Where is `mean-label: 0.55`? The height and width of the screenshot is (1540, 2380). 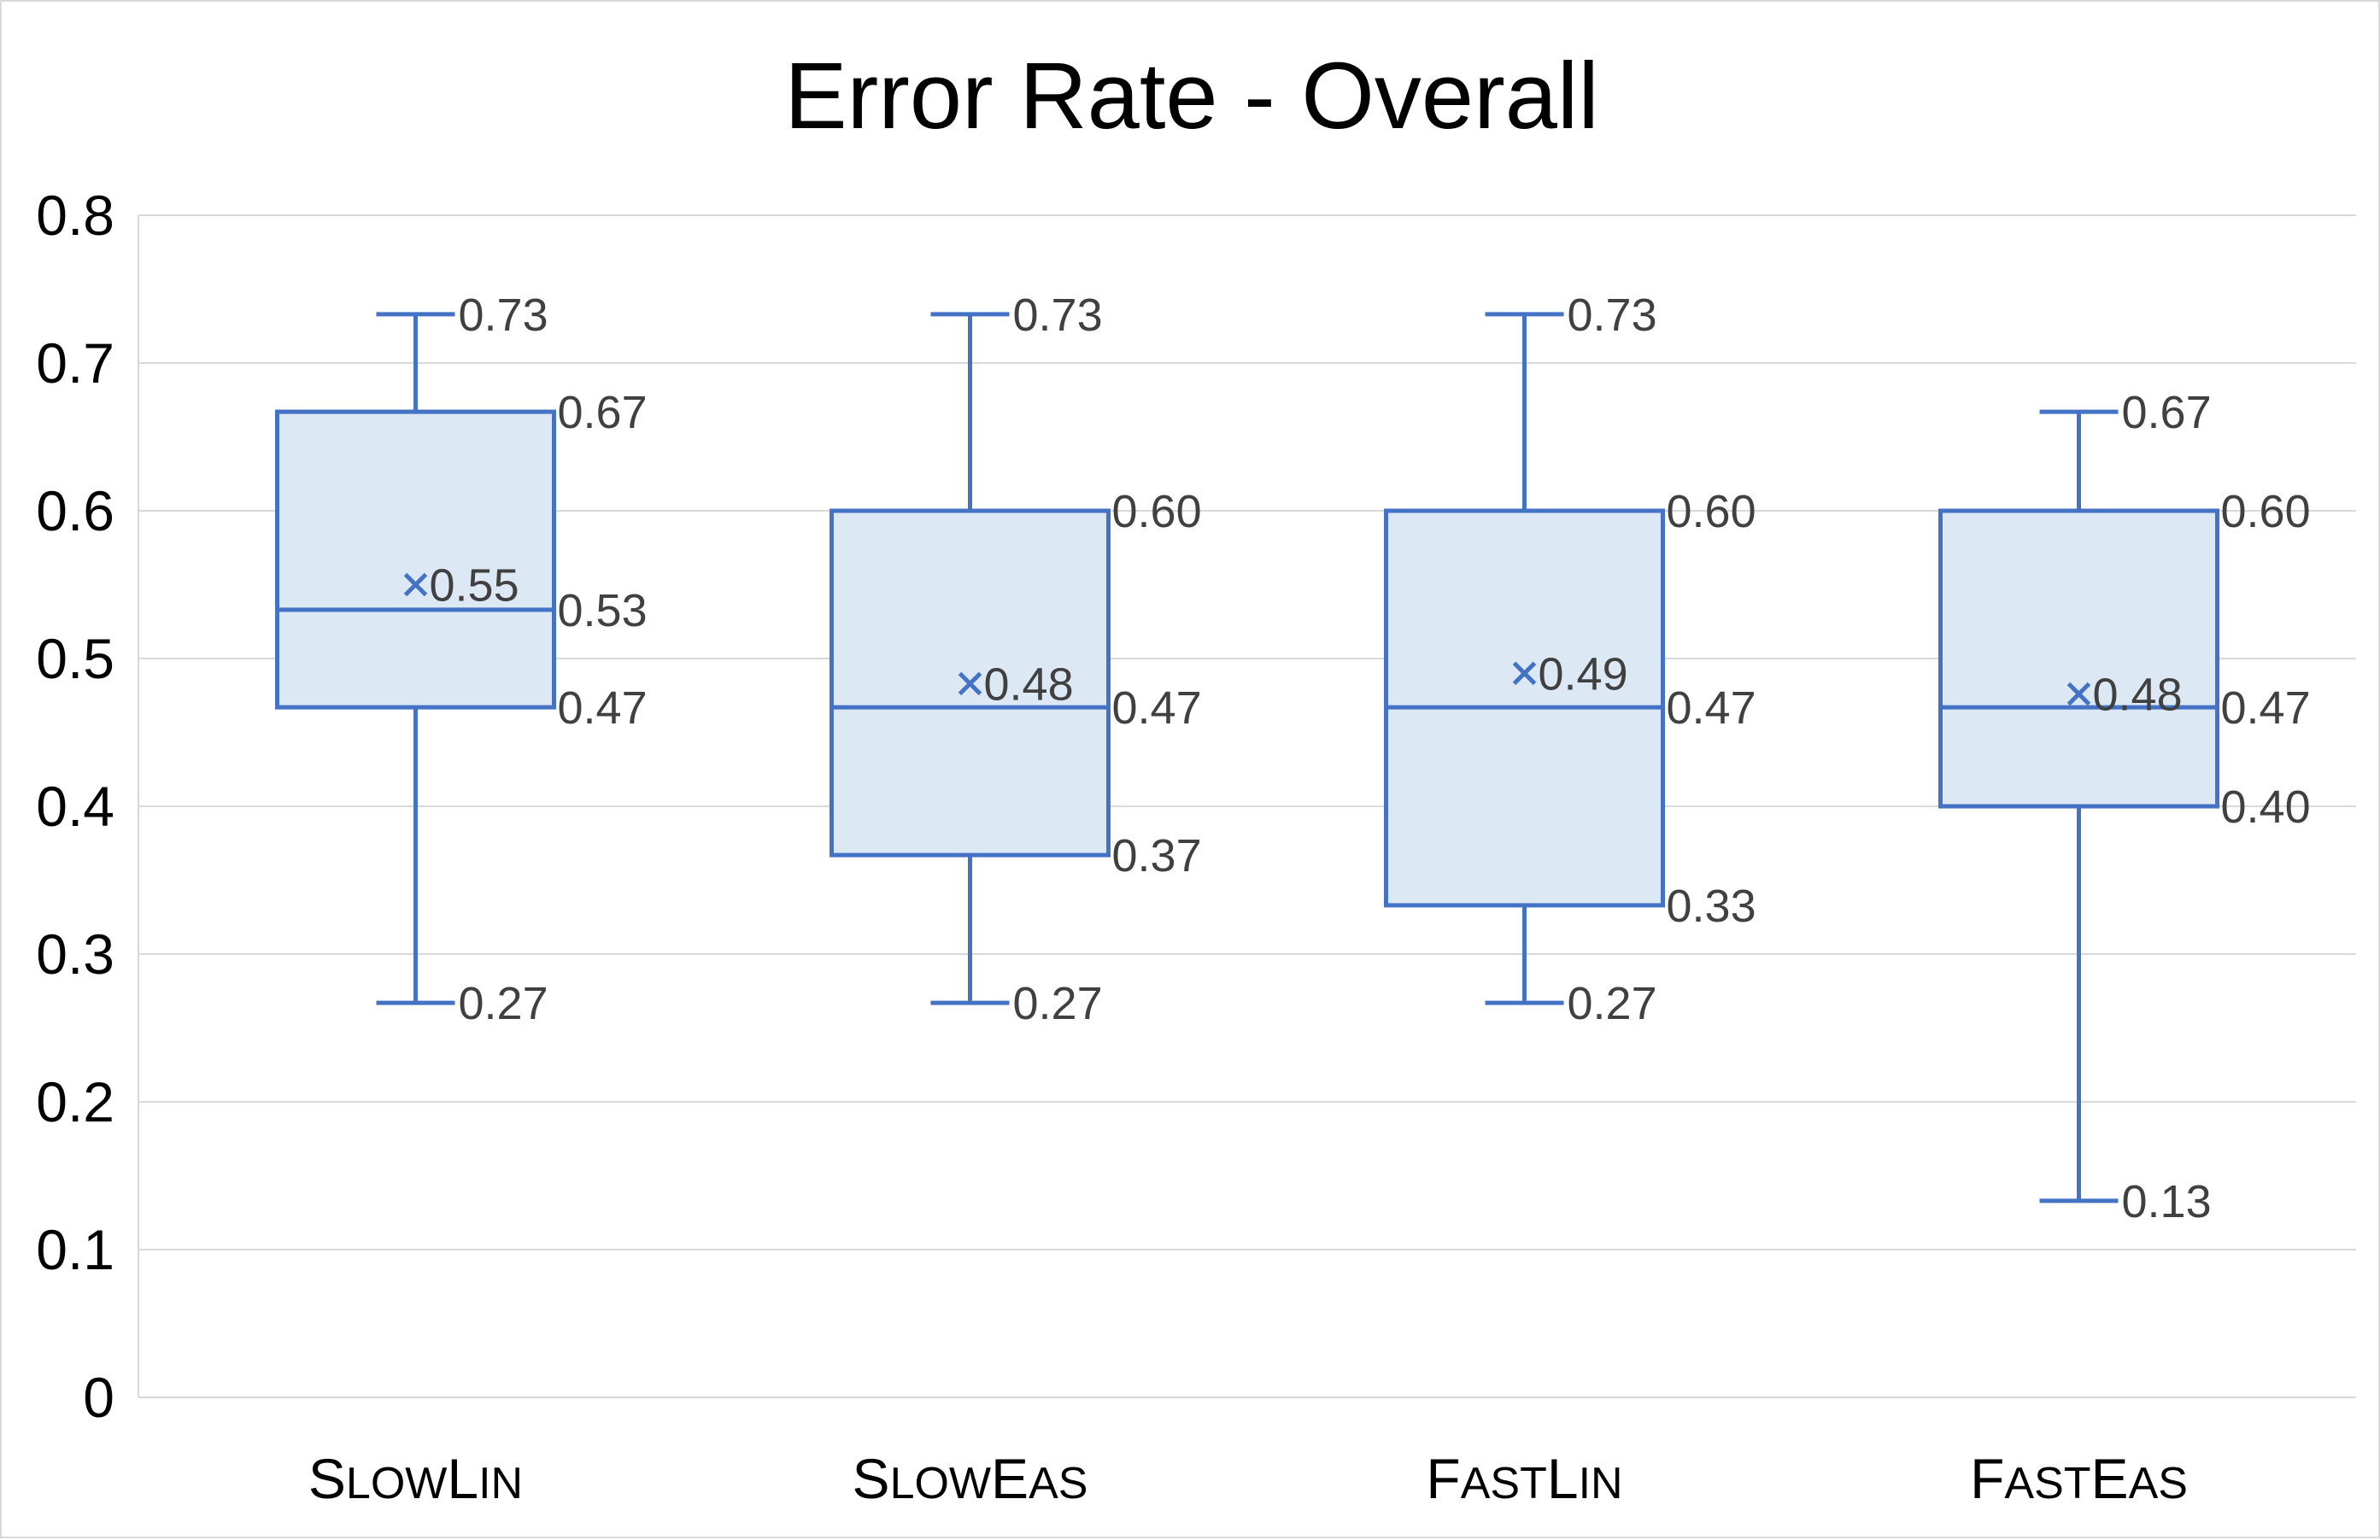
mean-label: 0.55 is located at coordinates (475, 586).